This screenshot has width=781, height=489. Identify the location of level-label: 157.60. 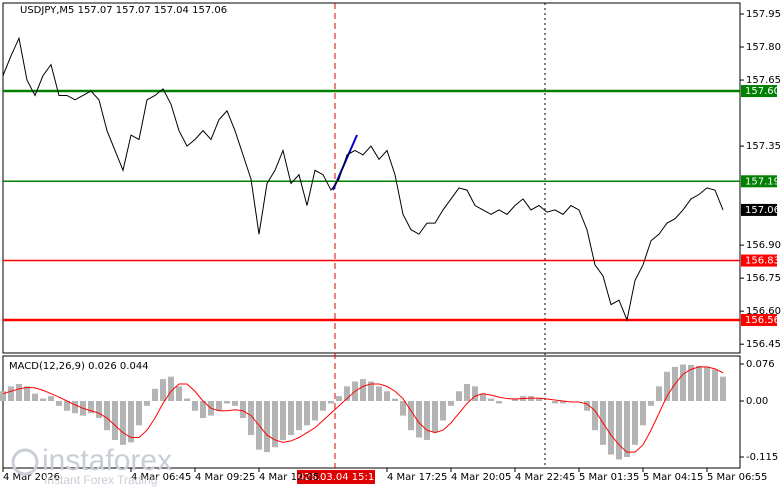
(762, 91).